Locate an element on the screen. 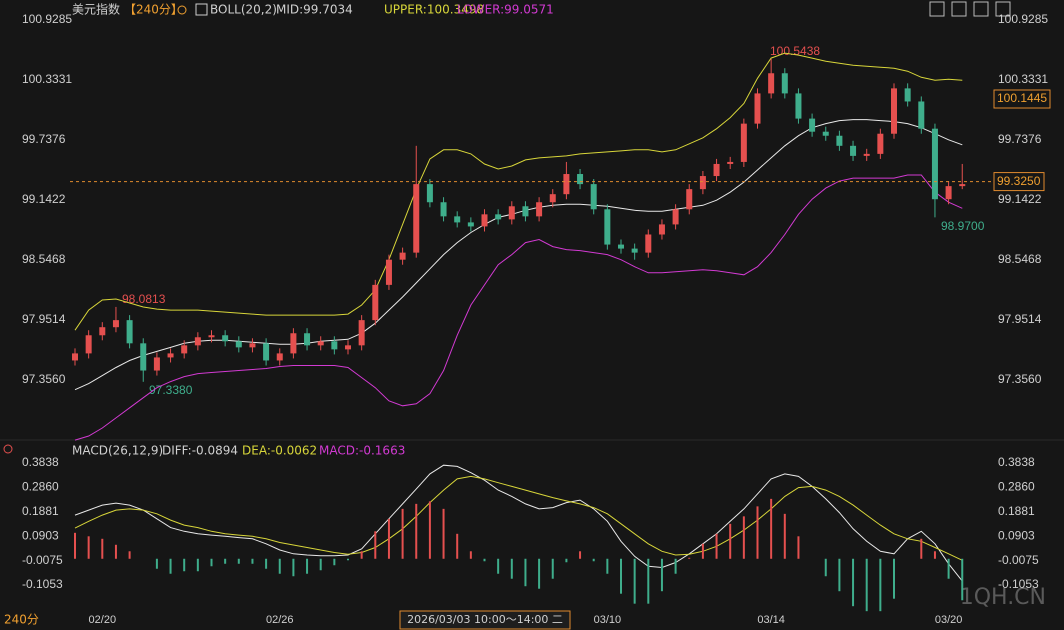 This screenshot has width=1064, height=630. crosshair-label: 2026/03/03 10:00～14:00 二 is located at coordinates (485, 619).